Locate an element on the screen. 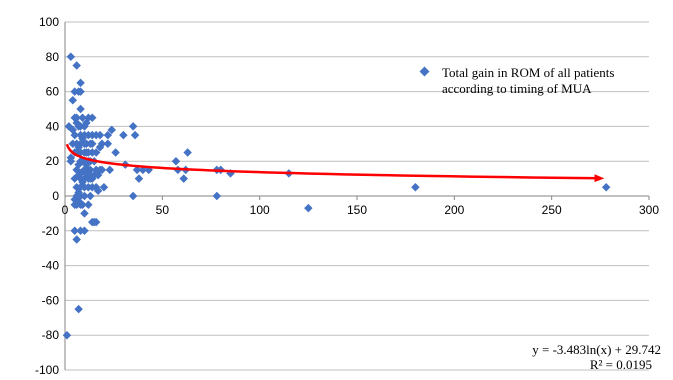  x-tick-label: 100 is located at coordinates (260, 210).